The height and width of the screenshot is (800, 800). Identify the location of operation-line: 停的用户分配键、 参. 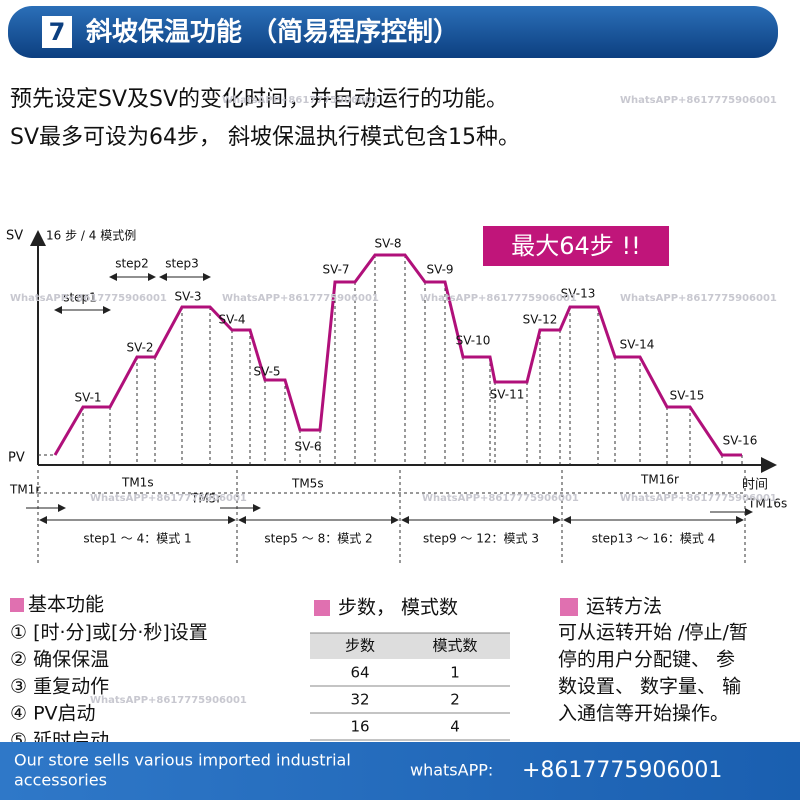
(646, 660).